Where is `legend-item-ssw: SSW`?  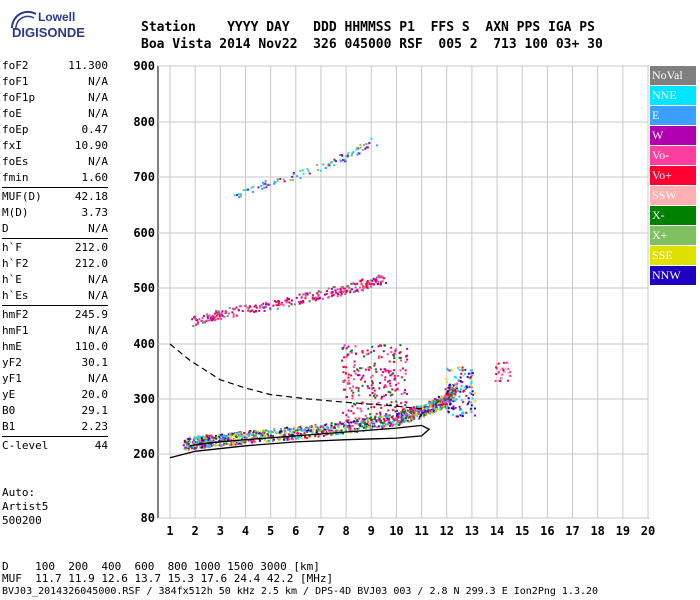
legend-item-ssw: SSW is located at coordinates (673, 195).